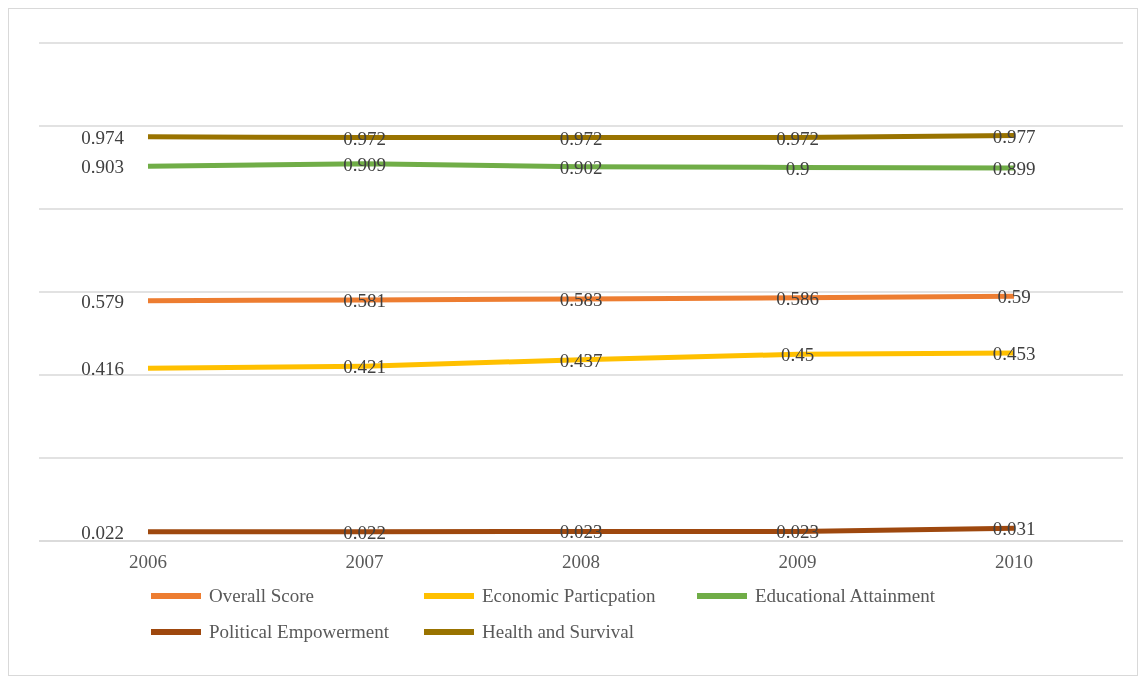  Describe the element at coordinates (364, 164) in the screenshot. I see `data-label: 0.909` at that location.